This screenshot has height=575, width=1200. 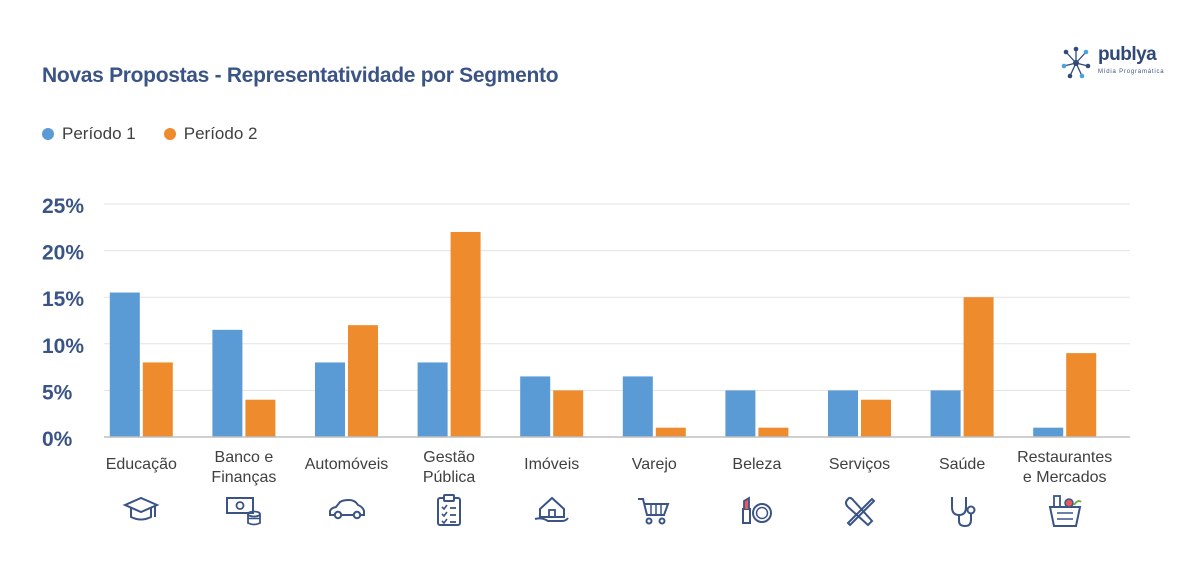 I want to click on money-coins-icon, so click(x=244, y=510).